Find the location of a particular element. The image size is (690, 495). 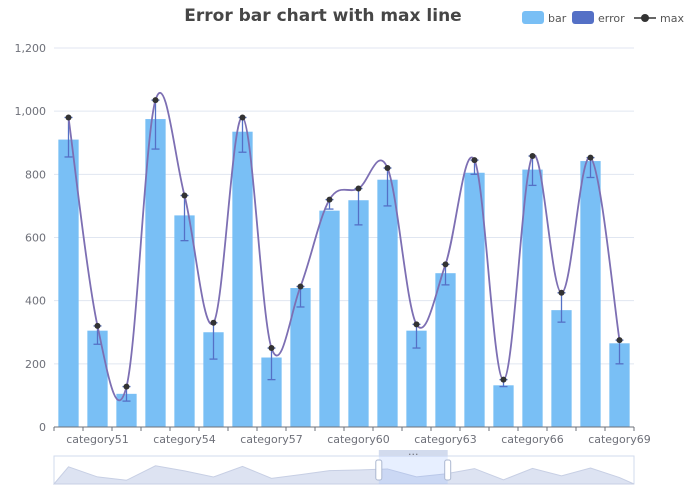

x-tick-label: category66 is located at coordinates (532, 439).